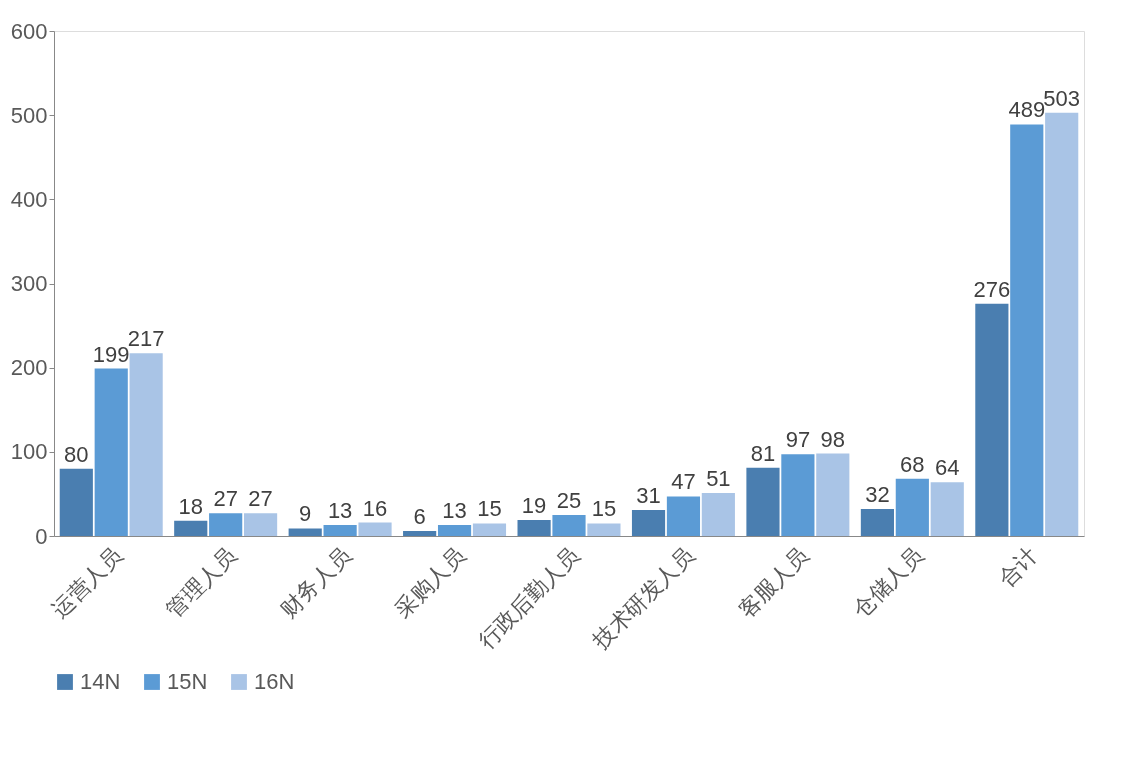 The width and height of the screenshot is (1121, 757). What do you see at coordinates (718, 479) in the screenshot?
I see `data-label: 51` at bounding box center [718, 479].